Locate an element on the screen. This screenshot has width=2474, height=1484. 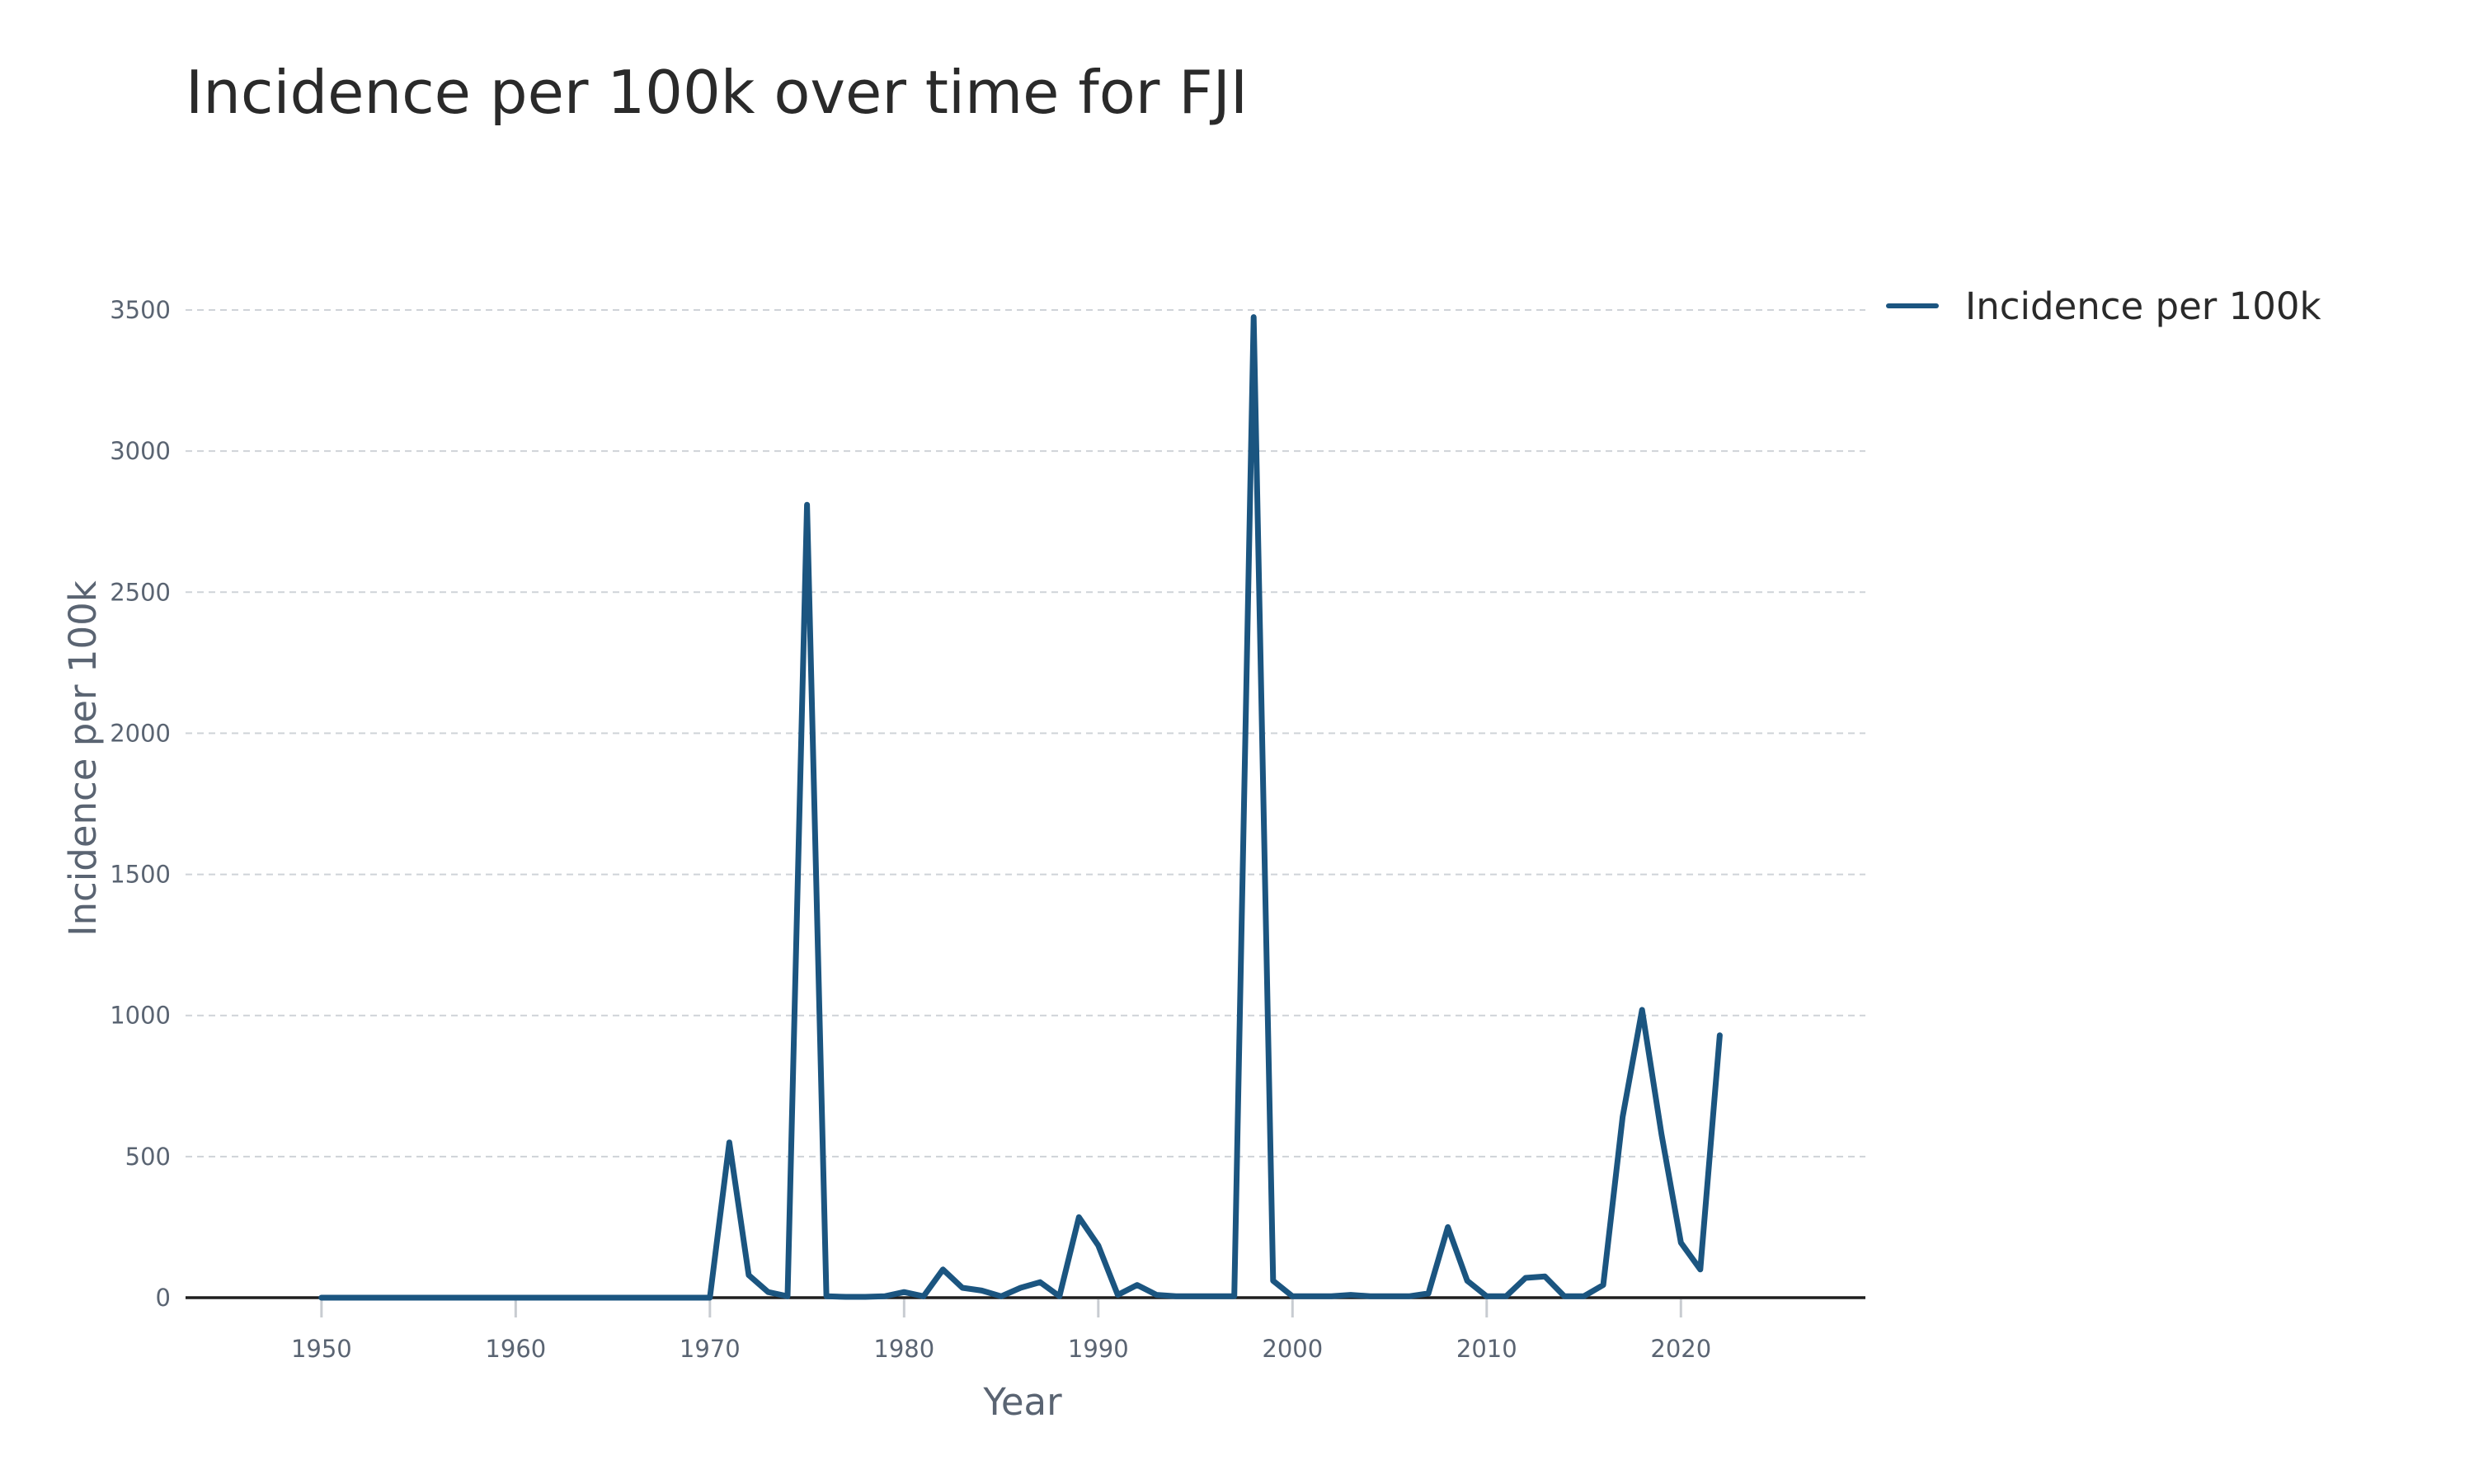
x-axis-ticks: 1950 1960 1970 1980 1990 2000 2010 2020 is located at coordinates (1001, 1331).